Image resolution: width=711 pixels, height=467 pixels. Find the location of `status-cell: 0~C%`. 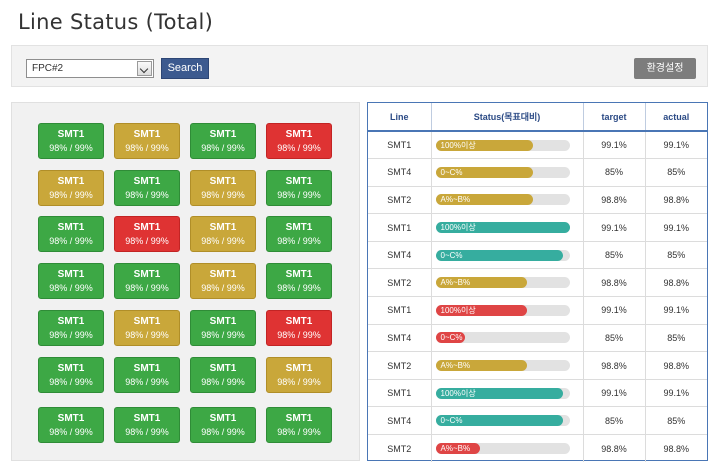

status-cell: 0~C% is located at coordinates (507, 338).